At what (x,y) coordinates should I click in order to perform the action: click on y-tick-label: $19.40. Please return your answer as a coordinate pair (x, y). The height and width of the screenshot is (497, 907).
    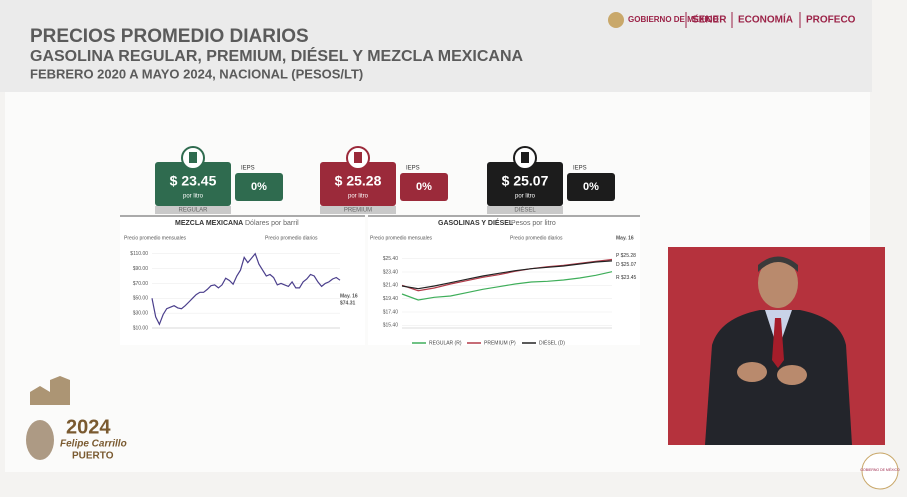
    Looking at the image, I should click on (391, 299).